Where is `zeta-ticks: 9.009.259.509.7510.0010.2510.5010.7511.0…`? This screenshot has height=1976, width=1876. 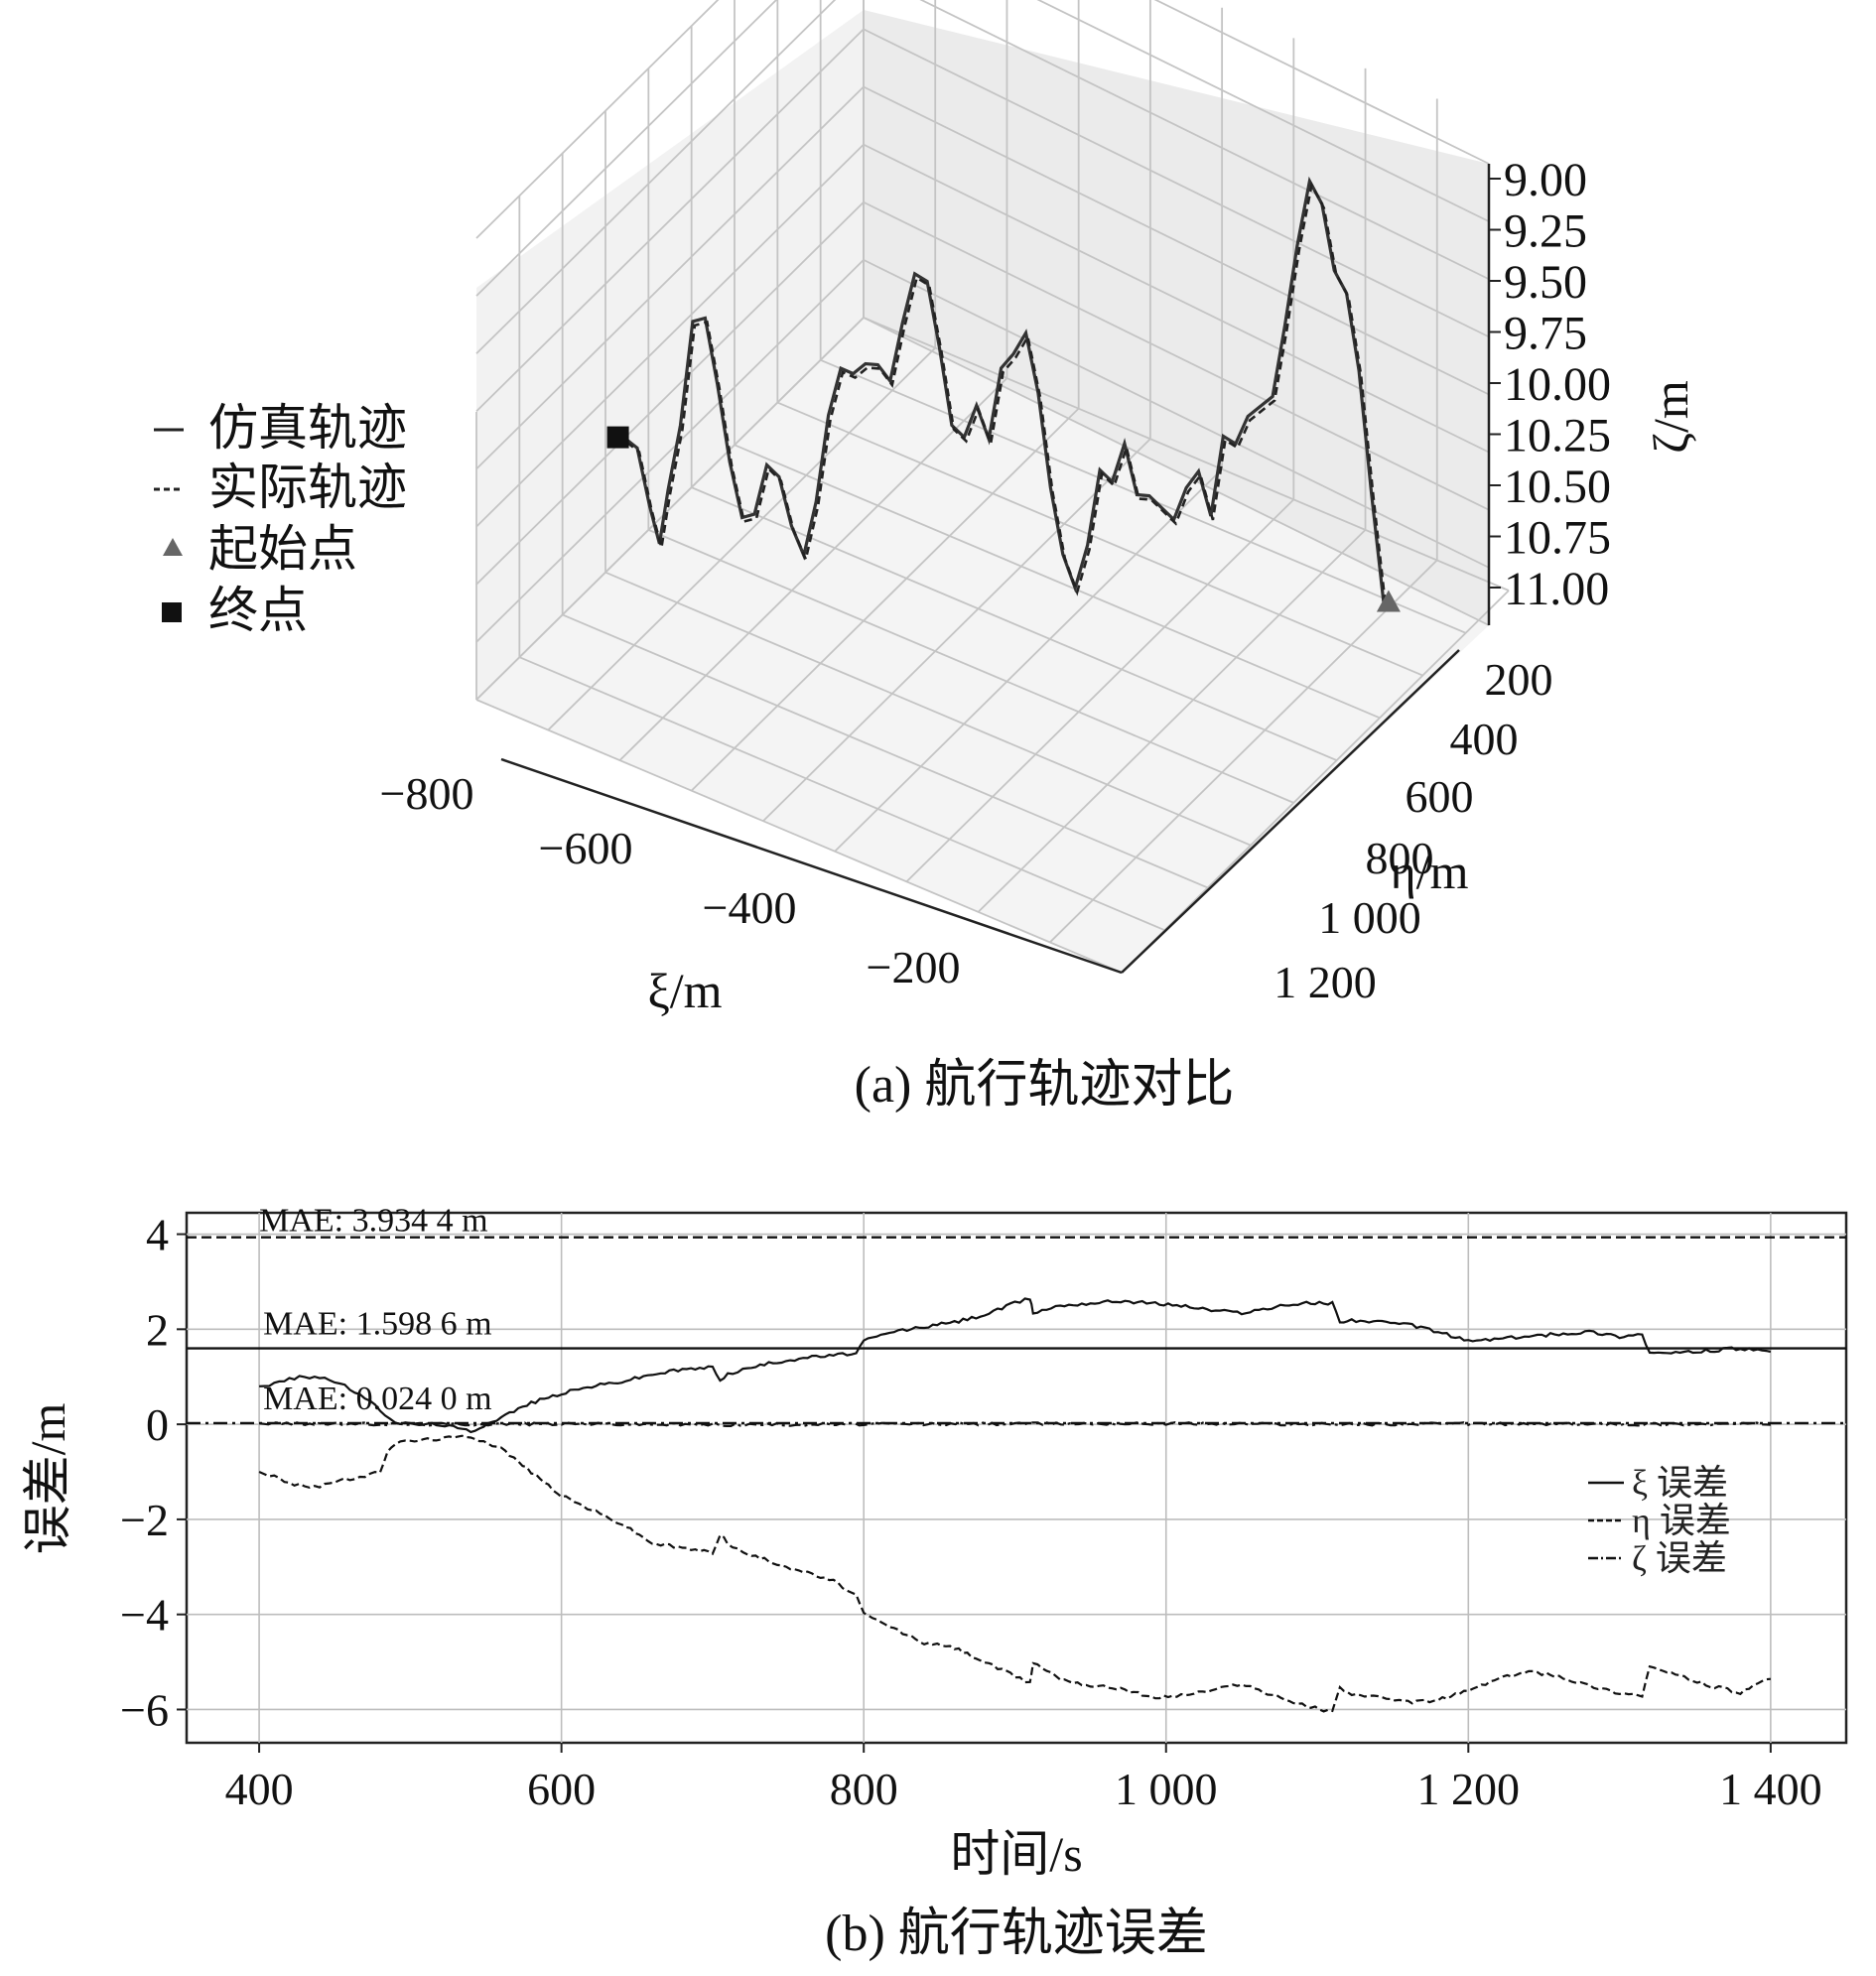 zeta-ticks: 9.009.259.509.7510.0010.2510.5010.7511.0… is located at coordinates (1550, 384).